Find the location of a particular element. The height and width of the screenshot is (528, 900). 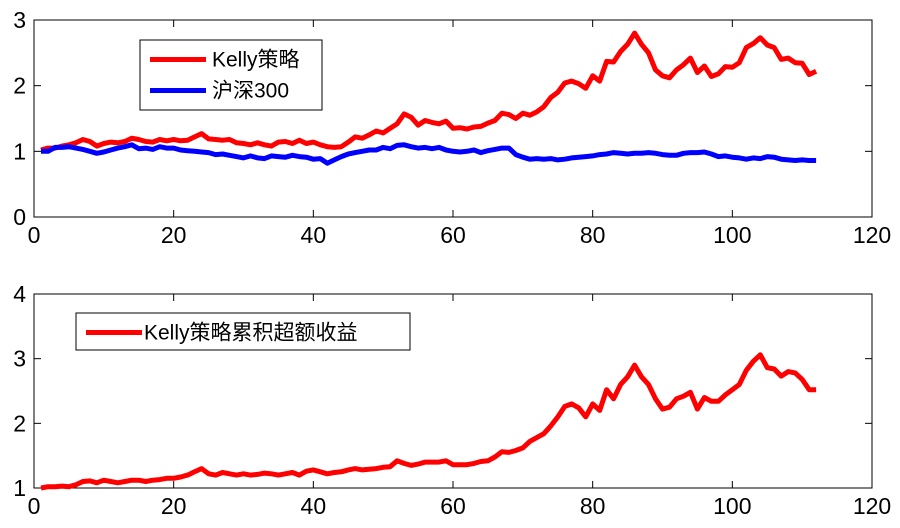

y-tick-label: 0 is located at coordinates (19, 217).